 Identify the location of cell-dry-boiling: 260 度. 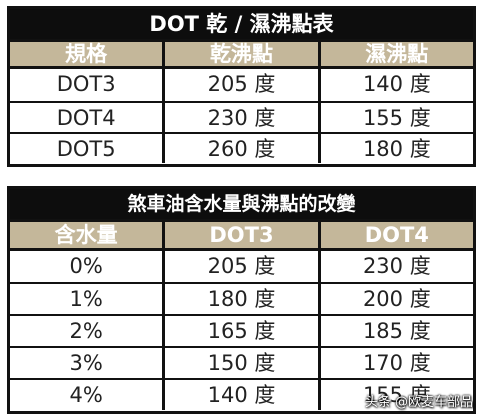
(239, 148).